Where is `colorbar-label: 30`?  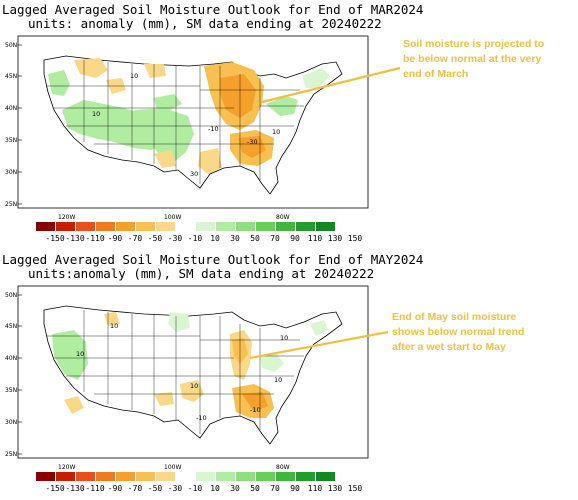 colorbar-label: 30 is located at coordinates (235, 238).